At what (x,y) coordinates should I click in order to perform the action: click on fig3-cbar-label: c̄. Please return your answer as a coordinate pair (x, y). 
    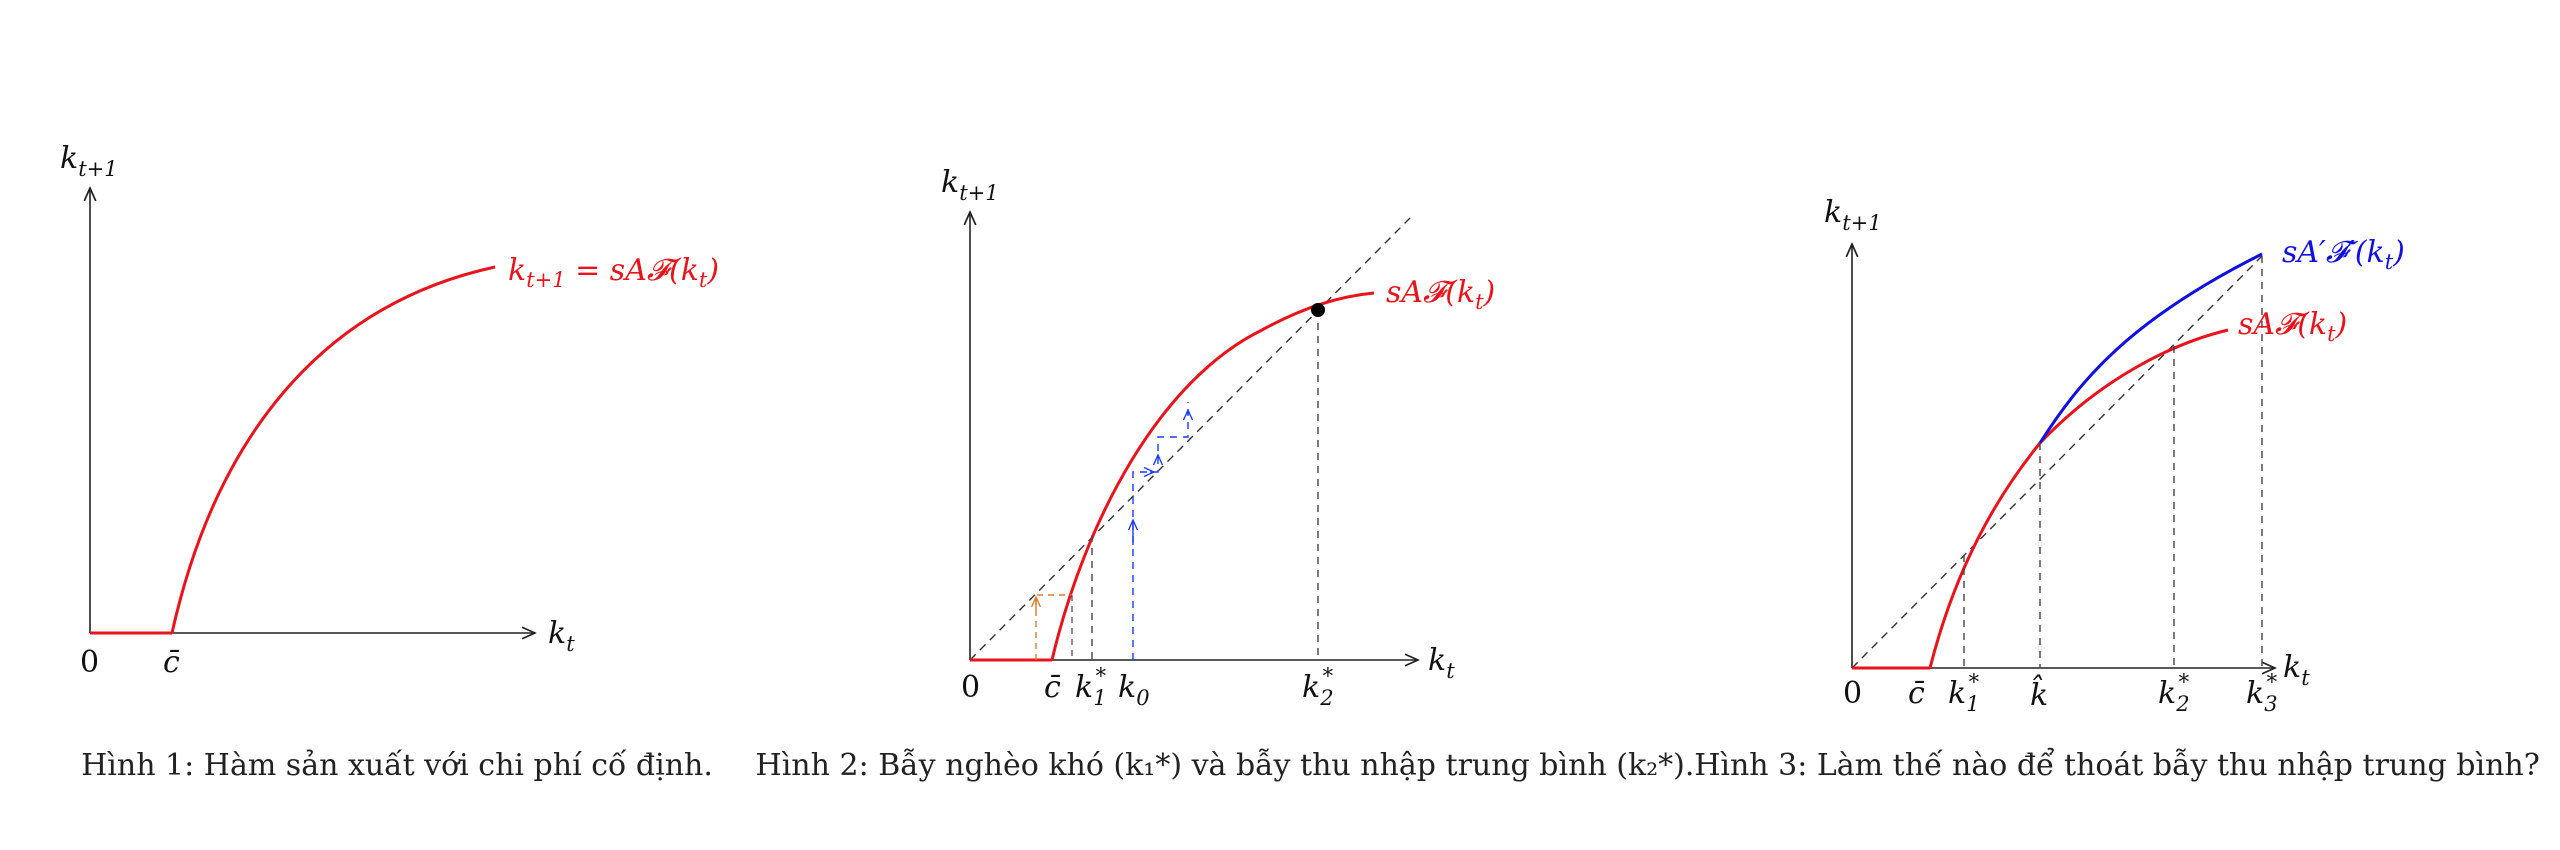
    Looking at the image, I should click on (1916, 693).